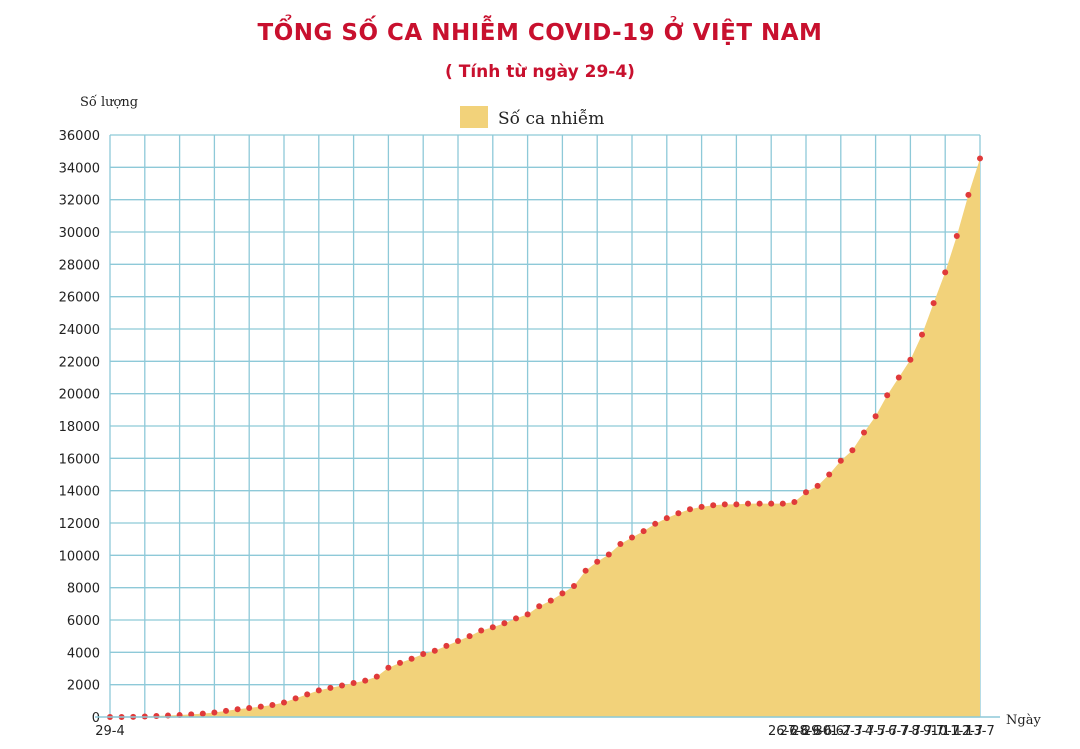 The width and height of the screenshot is (1080, 749). Describe the element at coordinates (829, 731) in the screenshot. I see `x-tick-label: 30-6` at that location.